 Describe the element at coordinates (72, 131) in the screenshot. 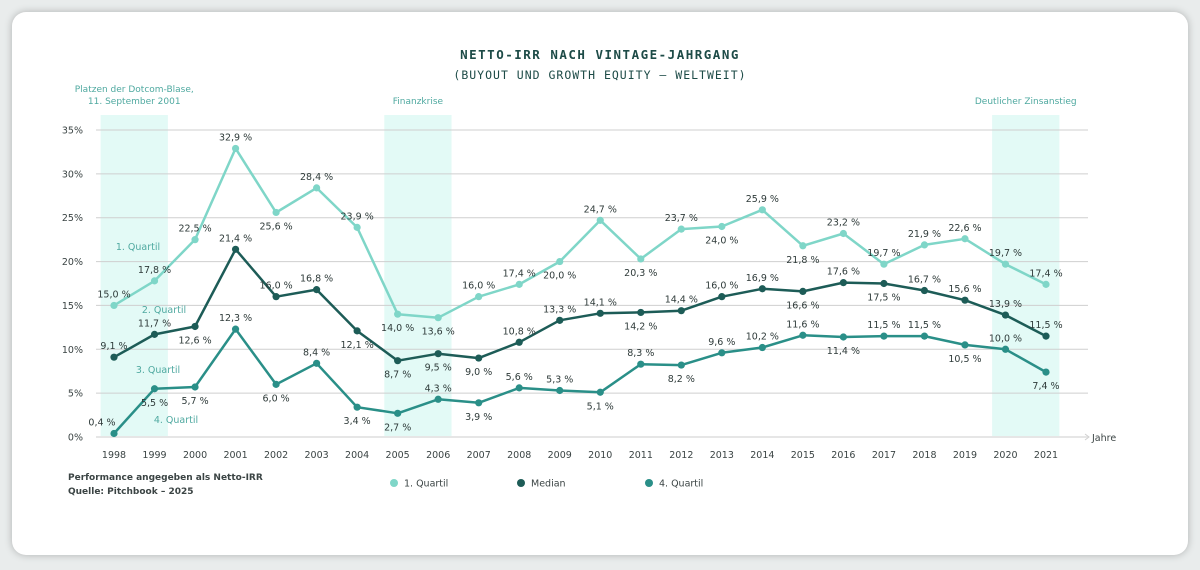

I see `y-tick-label: 35%` at that location.